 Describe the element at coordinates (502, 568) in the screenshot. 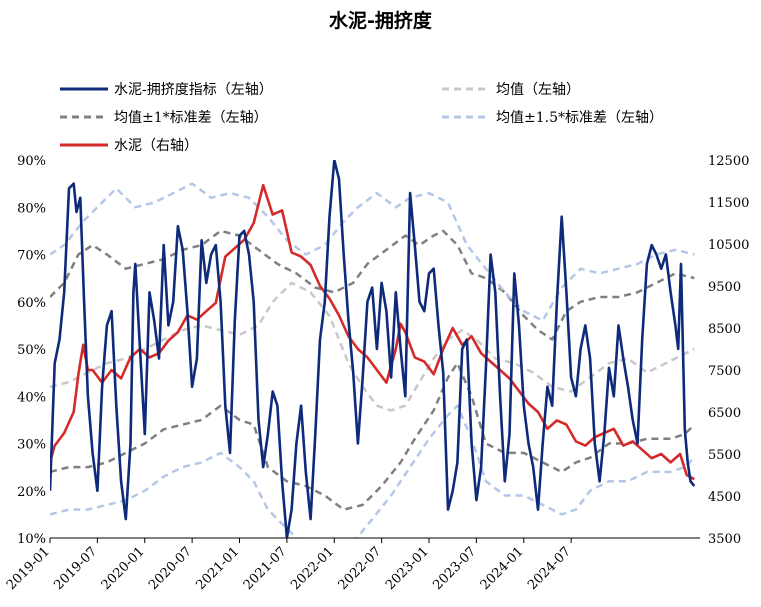

I see `x-tick-label: 2024-01` at that location.